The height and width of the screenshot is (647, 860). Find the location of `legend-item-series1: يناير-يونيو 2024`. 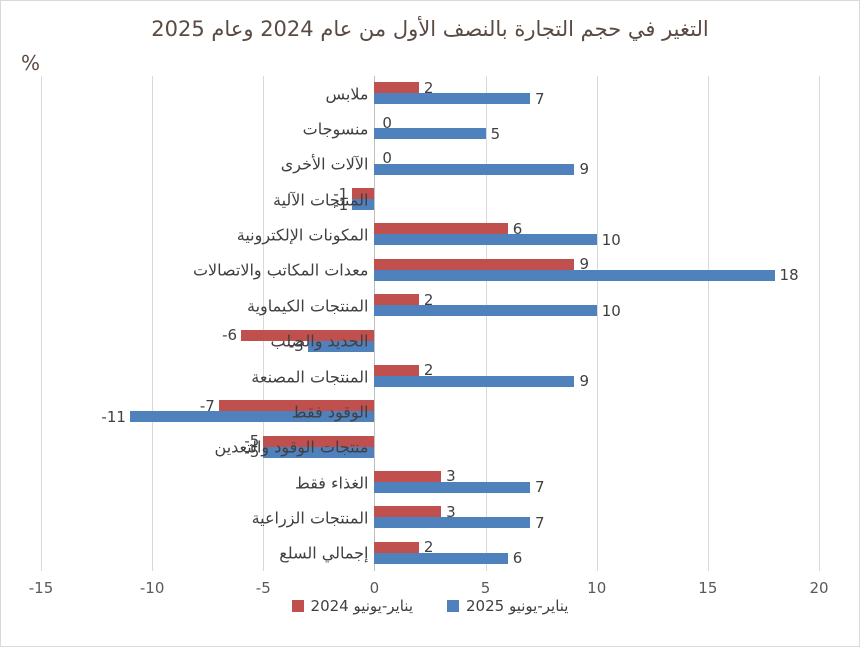

legend-item-series1: يناير-يونيو 2024 is located at coordinates (352, 606).